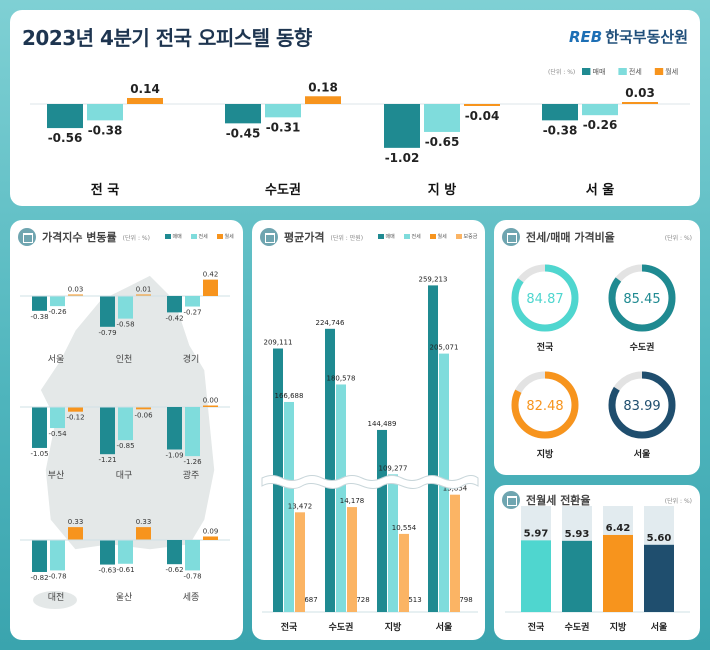 The image size is (710, 650). I want to click on bar-전세-광주, so click(192, 432).